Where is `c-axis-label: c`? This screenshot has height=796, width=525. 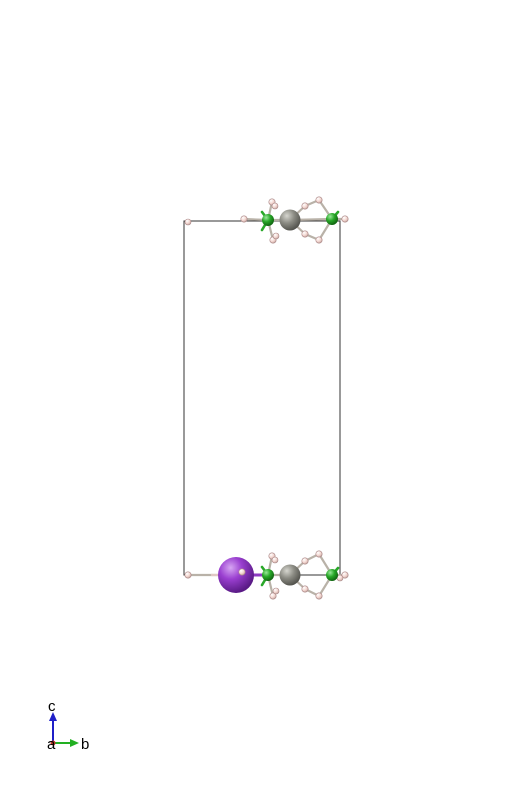
c-axis-label: c is located at coordinates (52, 706).